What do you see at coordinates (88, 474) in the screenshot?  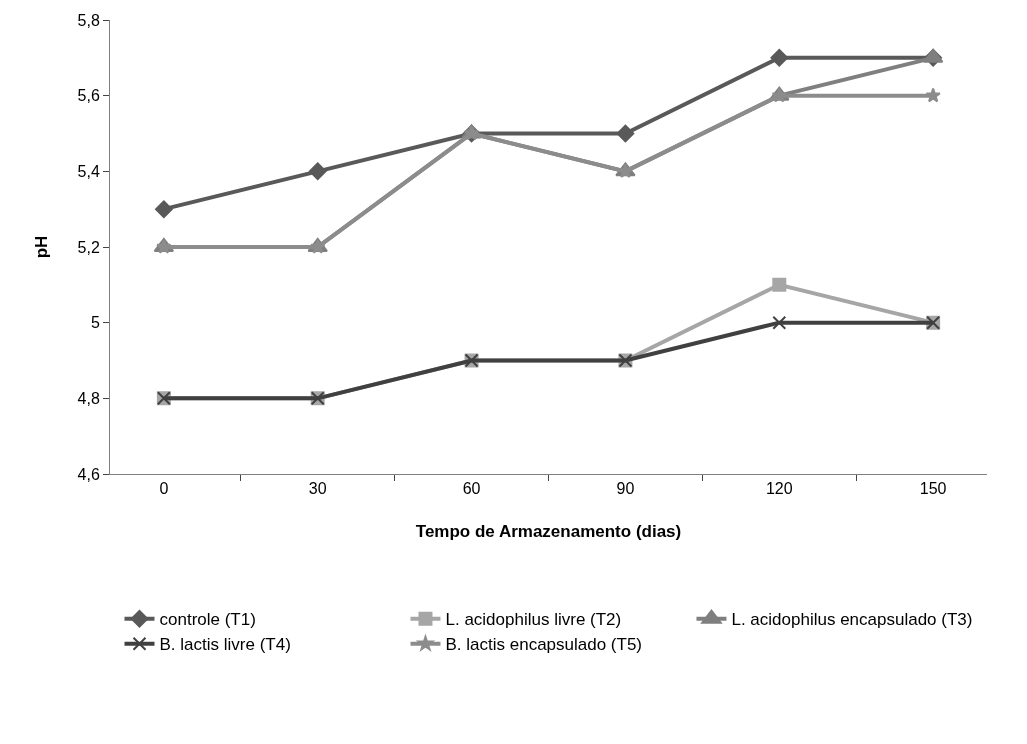 I see `y-tick-label: 4,6` at bounding box center [88, 474].